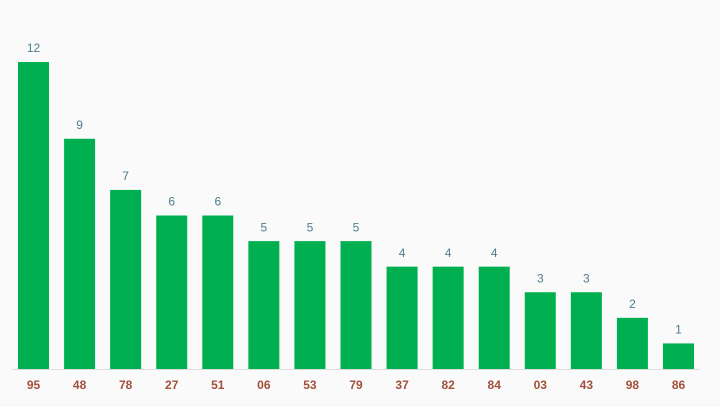 This screenshot has height=407, width=720. What do you see at coordinates (495, 385) in the screenshot?
I see `x-tick-label: 84` at bounding box center [495, 385].